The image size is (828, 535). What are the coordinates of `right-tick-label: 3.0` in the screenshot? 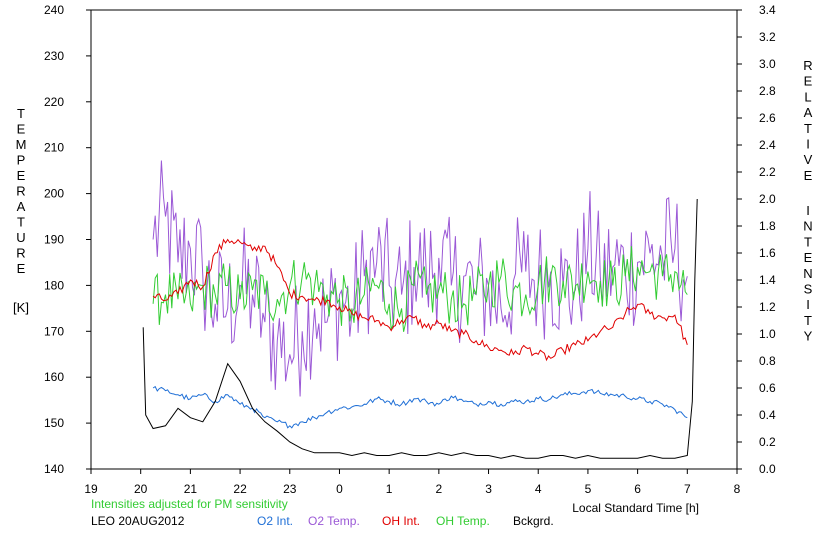 It's located at (767, 64).